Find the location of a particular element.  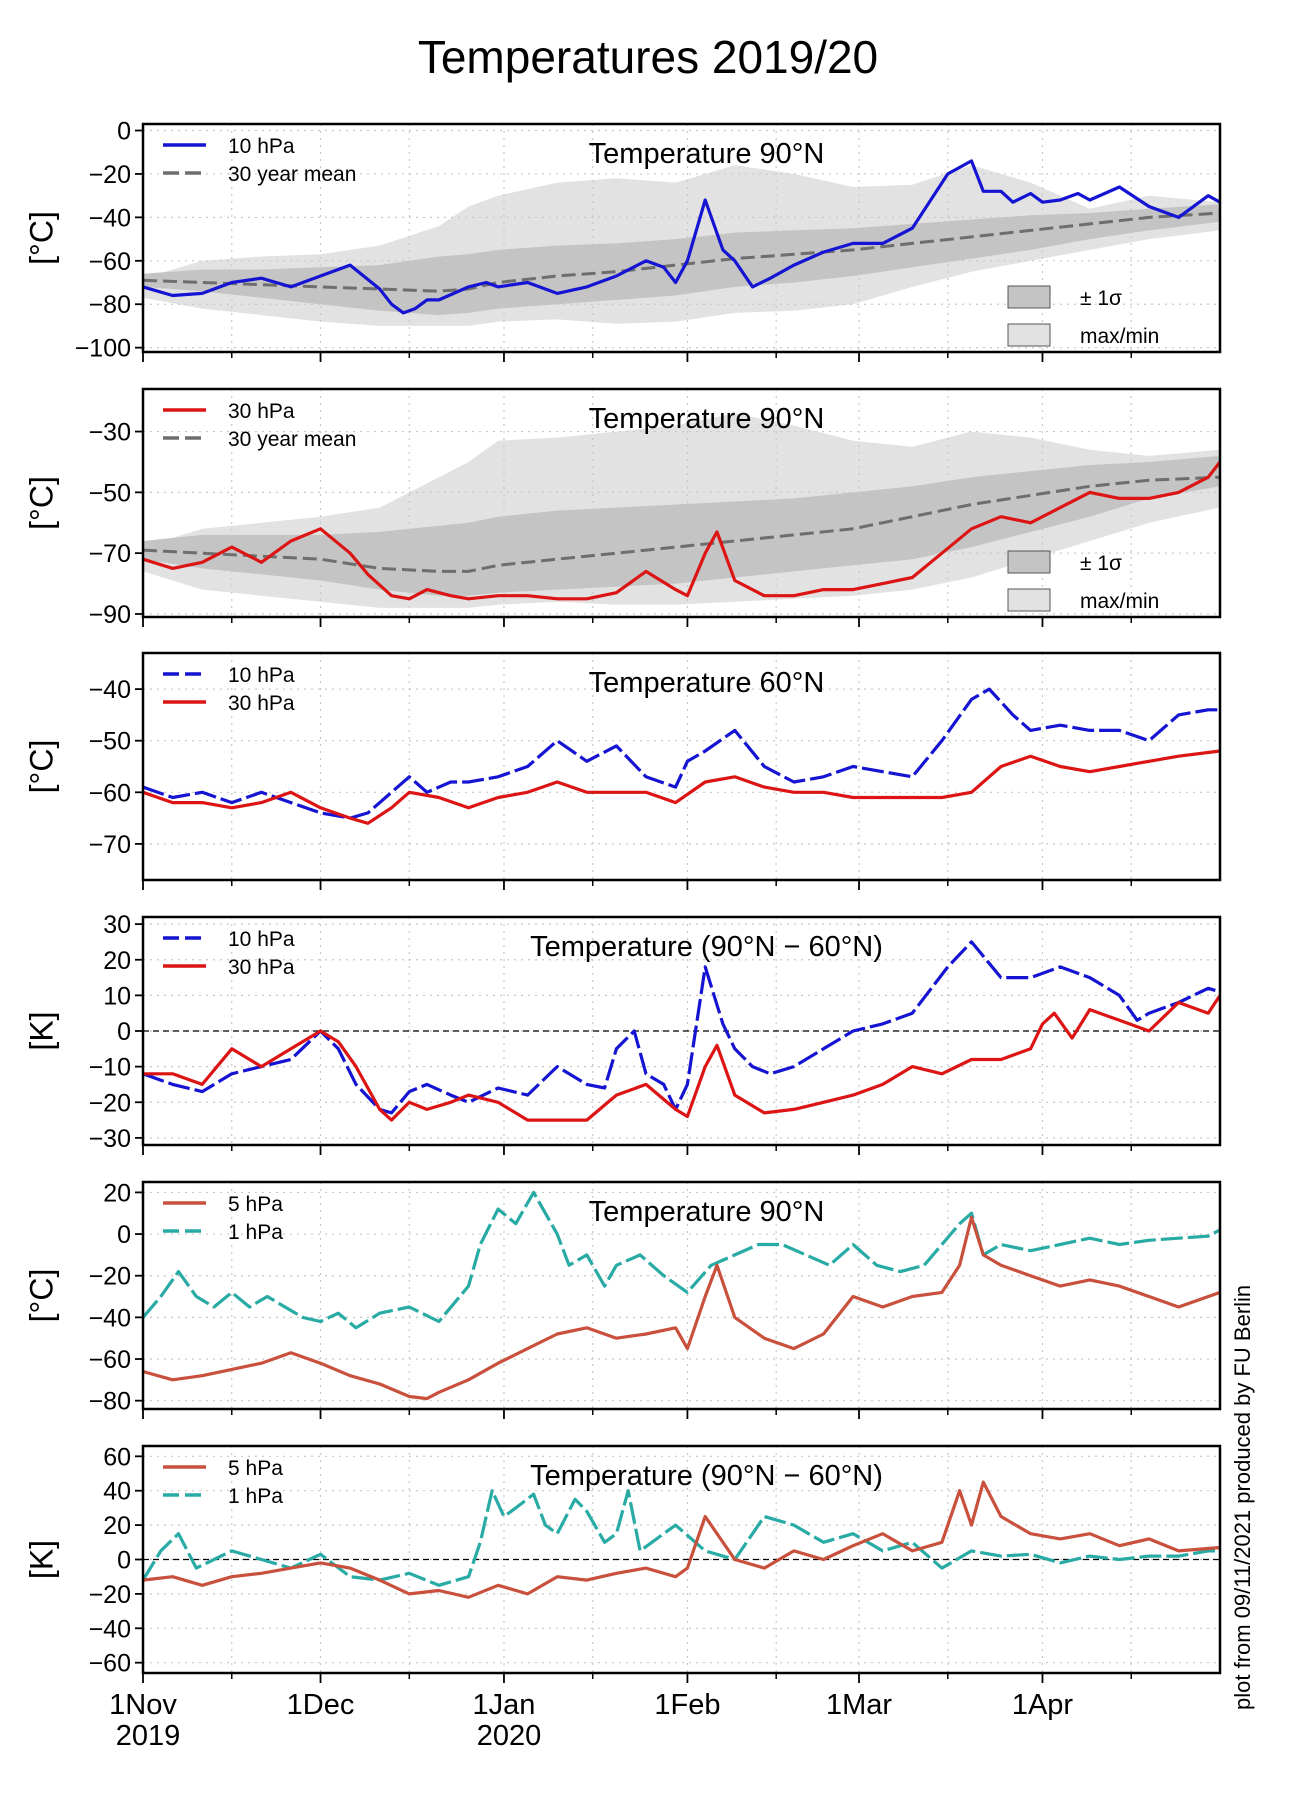

x-tick-label: 1Apr is located at coordinates (1043, 1705).